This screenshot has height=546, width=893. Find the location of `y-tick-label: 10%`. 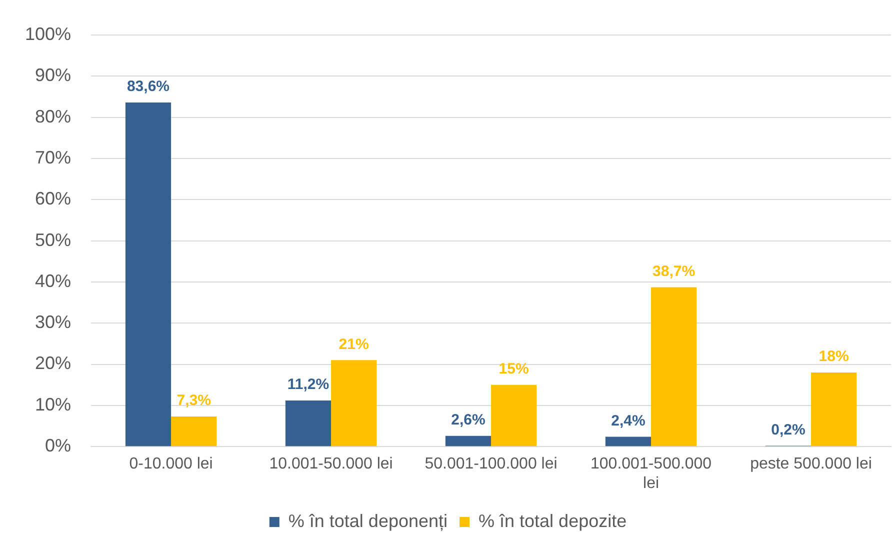

y-tick-label: 10% is located at coordinates (53, 404).